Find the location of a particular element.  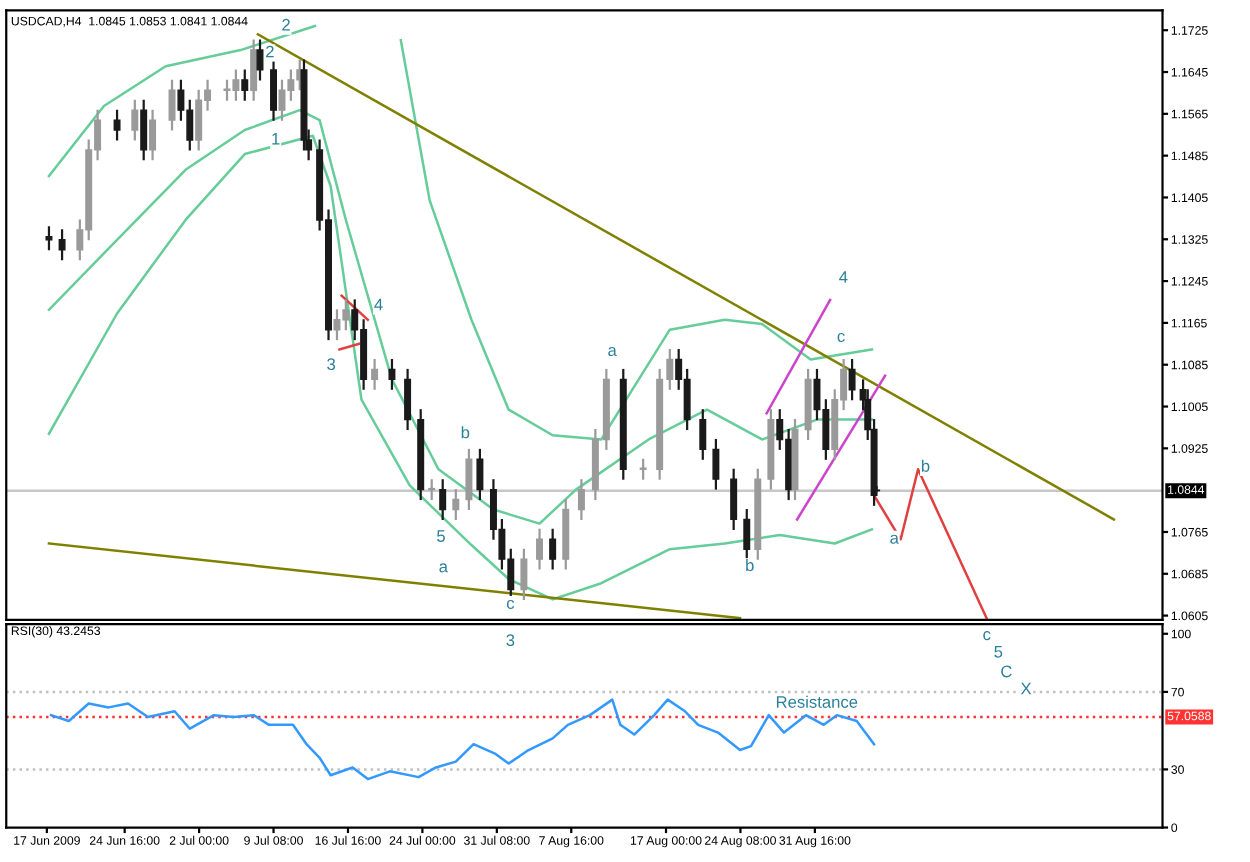

line-series is located at coordinates (462, 739).